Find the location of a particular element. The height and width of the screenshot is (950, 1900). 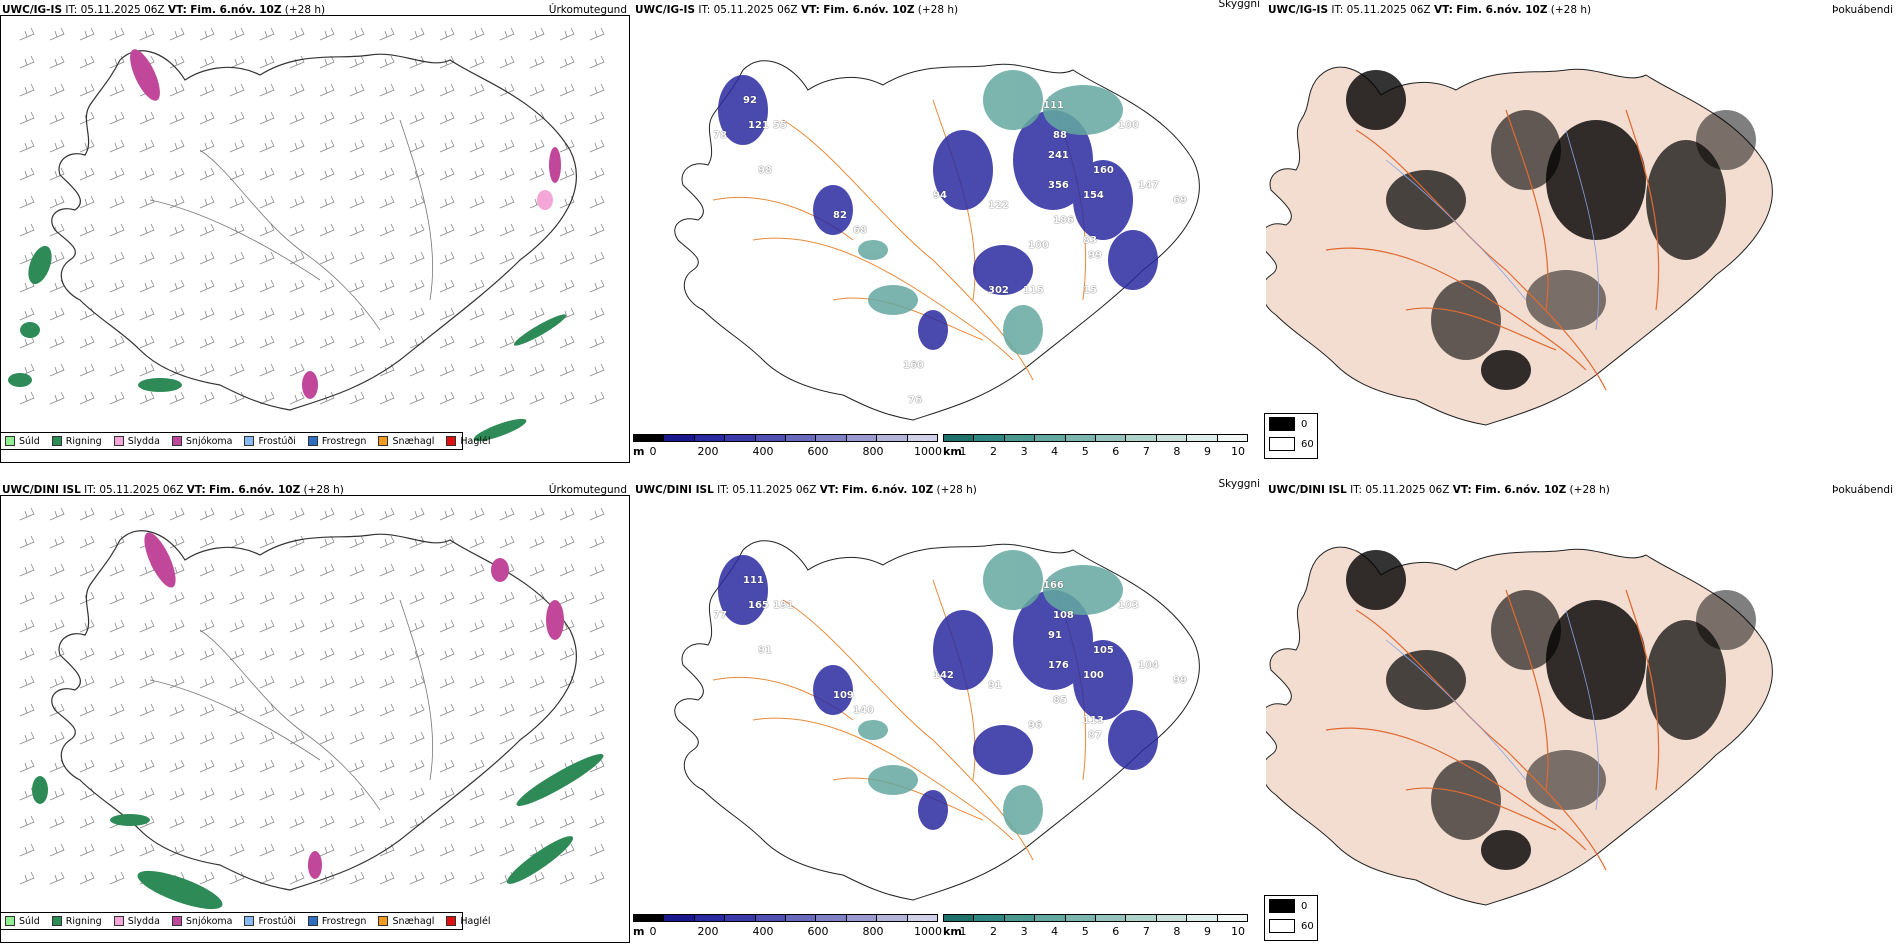

cloud-value-label: 105 is located at coordinates (1103, 650).